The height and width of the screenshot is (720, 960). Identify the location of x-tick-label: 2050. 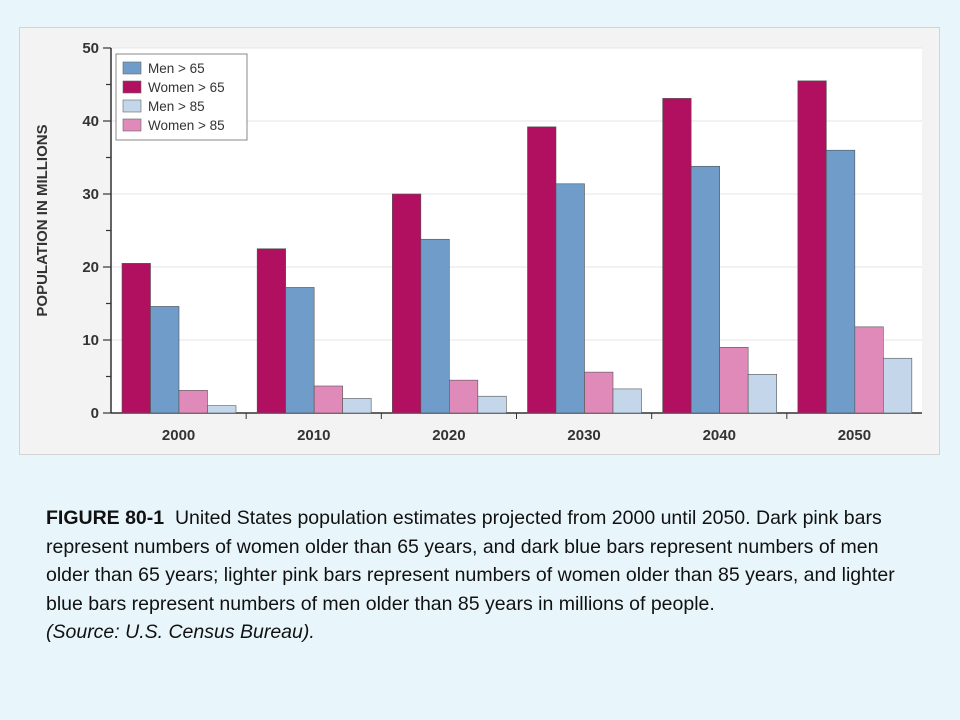
(854, 435).